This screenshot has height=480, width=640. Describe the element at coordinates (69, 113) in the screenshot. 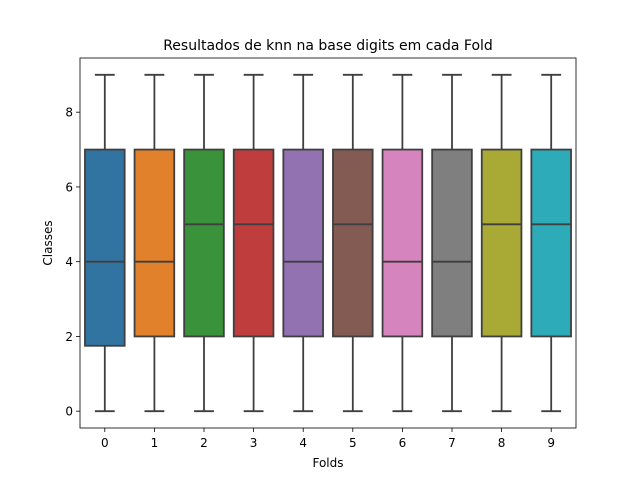

I see `y-tick-label: 8` at that location.